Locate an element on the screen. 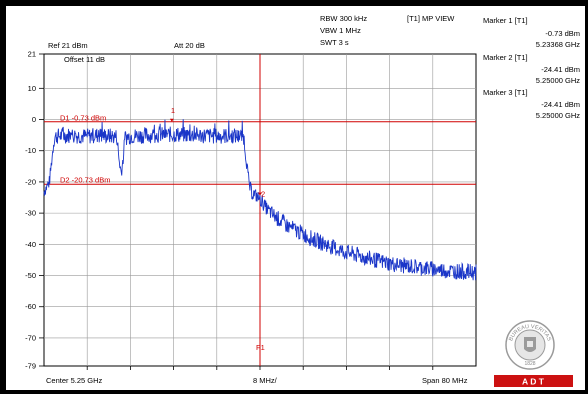 The height and width of the screenshot is (399, 588). y-tick-label: -20 is located at coordinates (30, 181).